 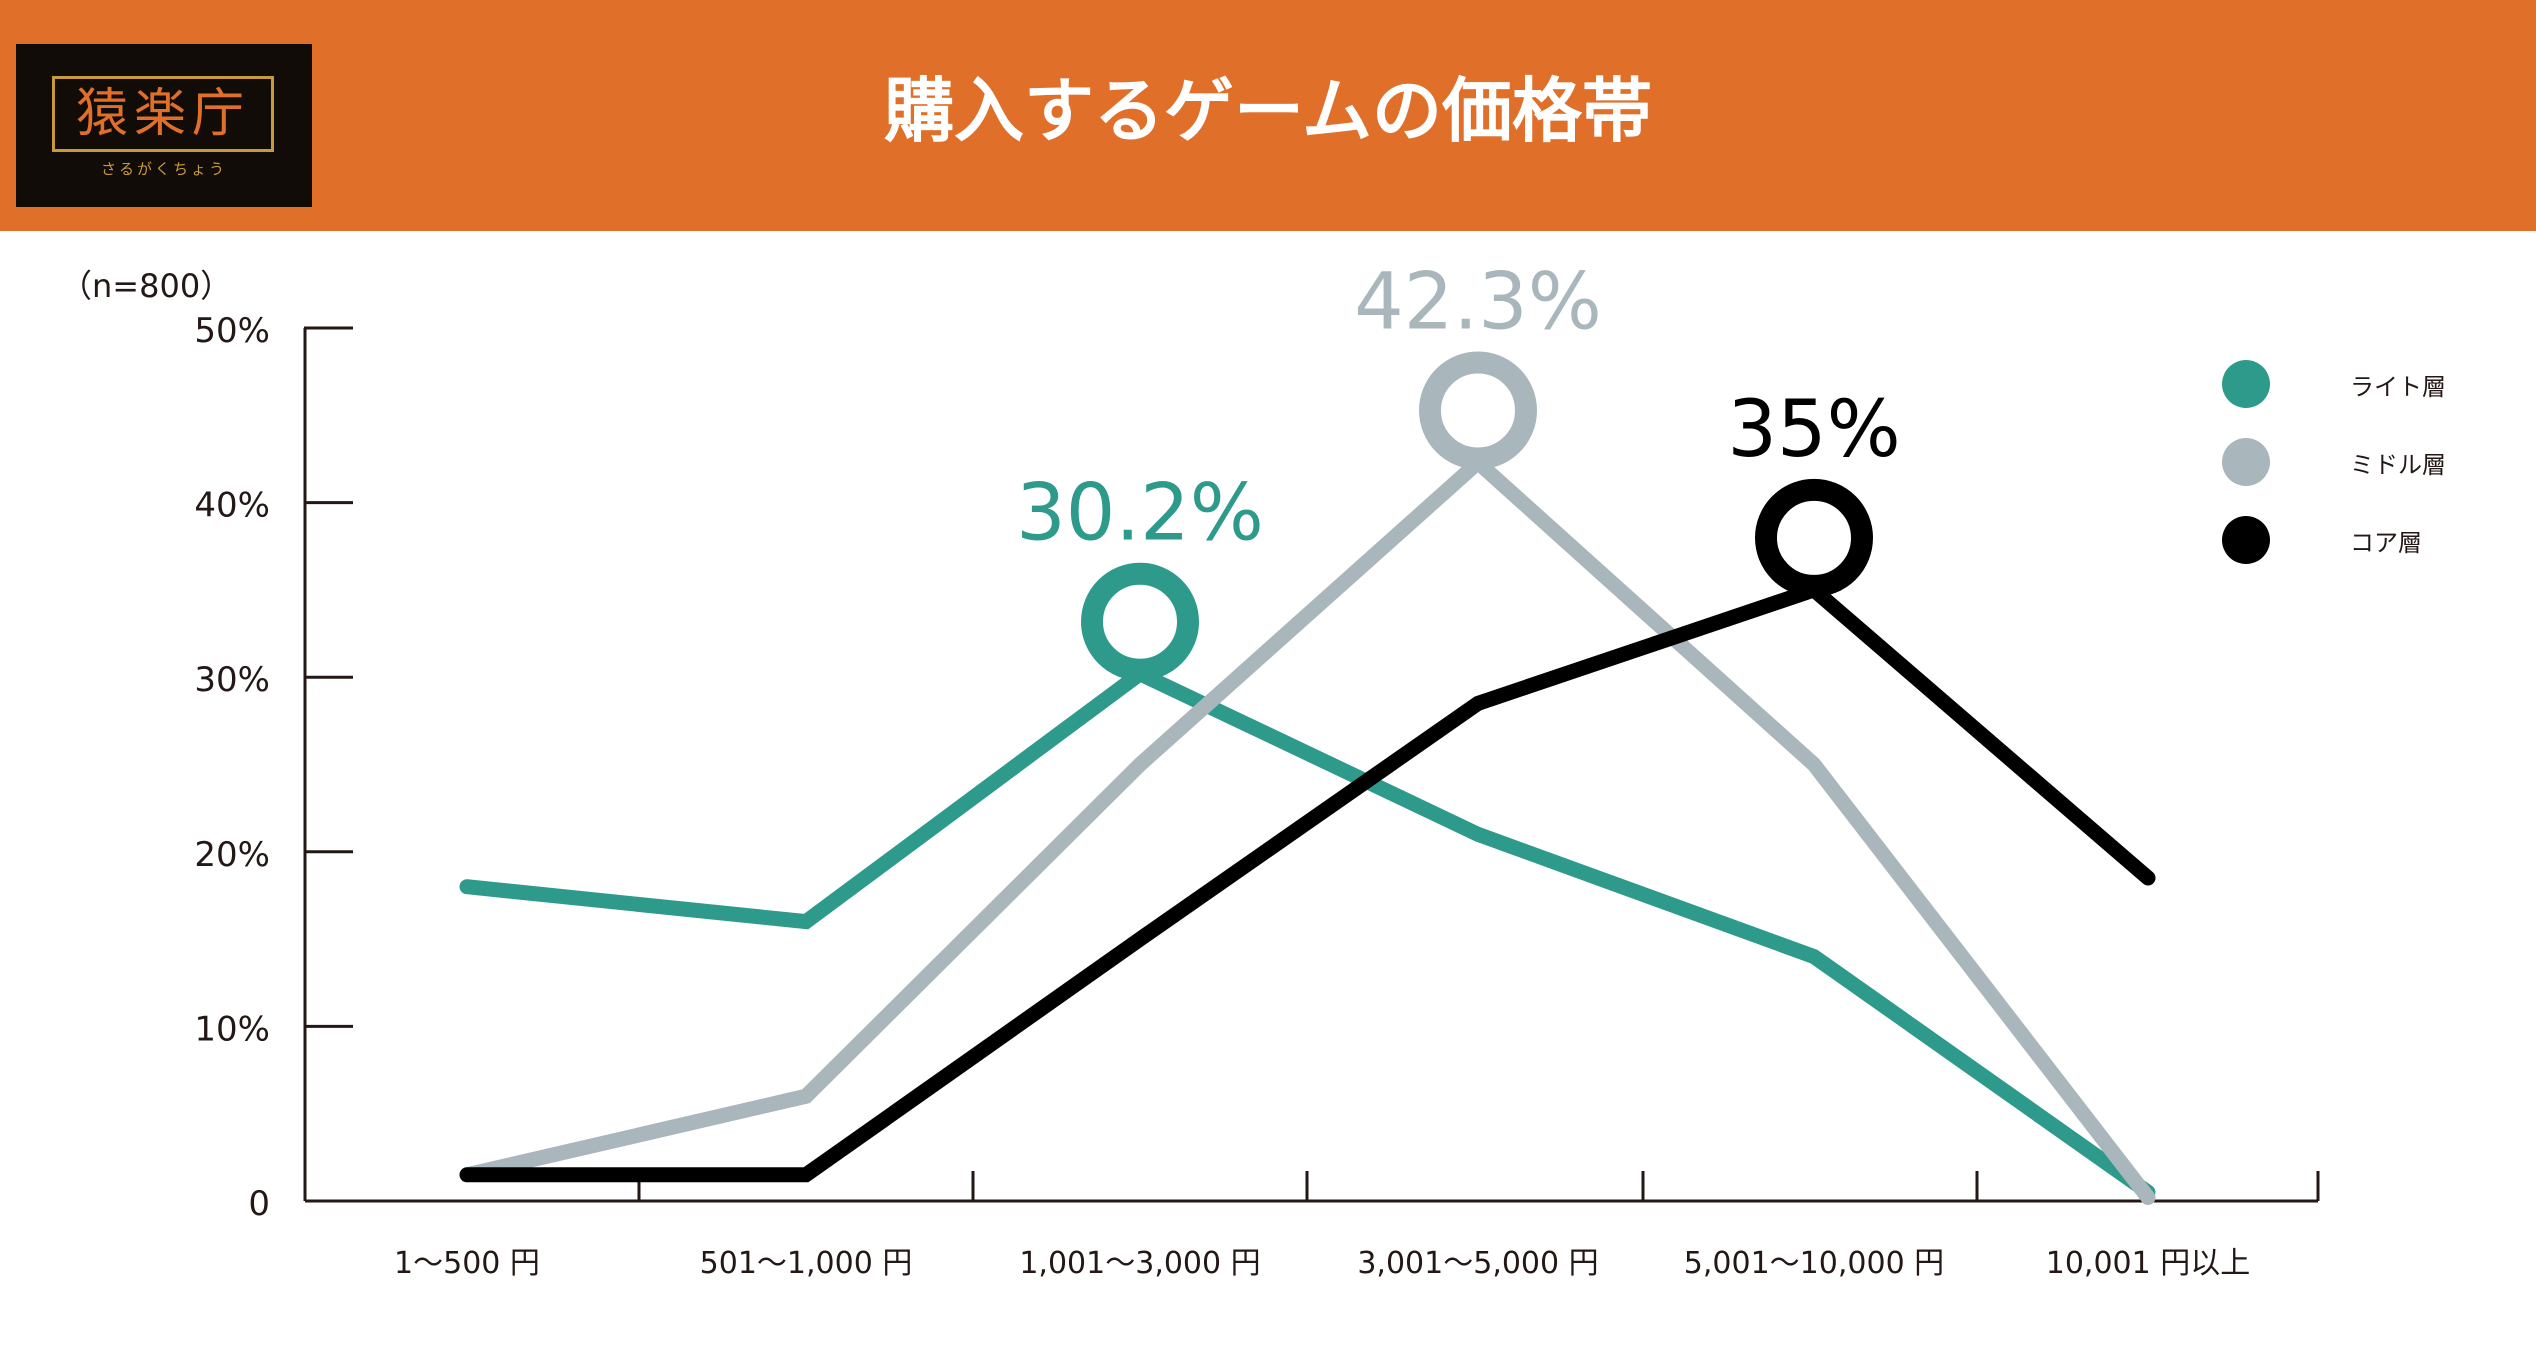 I want to click on legend-item-light: ライト層, so click(x=2334, y=384).